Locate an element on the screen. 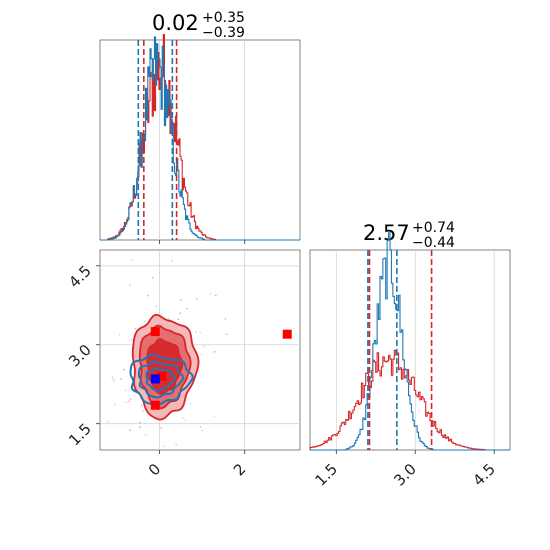 The width and height of the screenshot is (550, 550). top-histogram-frame is located at coordinates (200, 140).